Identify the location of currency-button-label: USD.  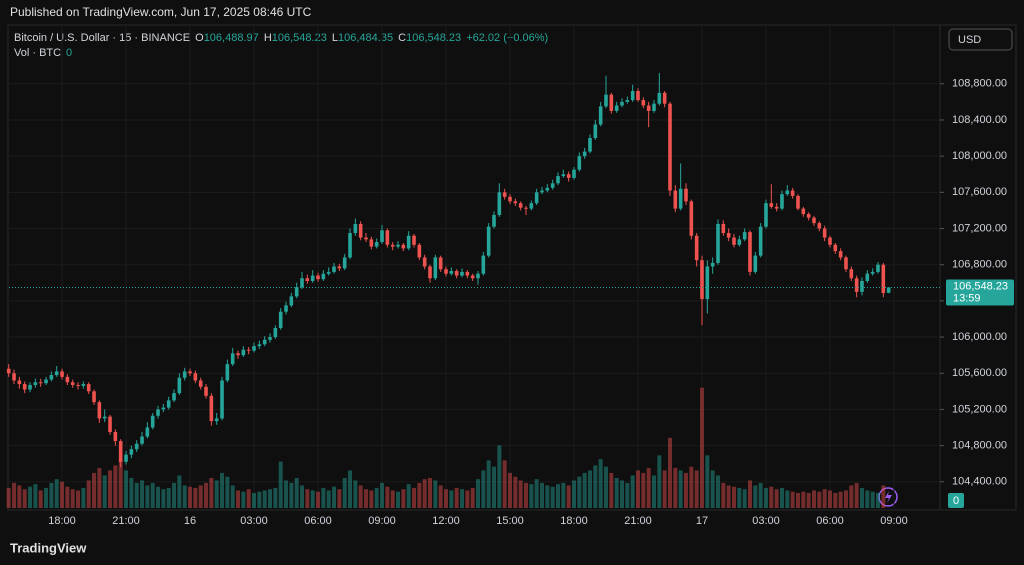
(969, 40).